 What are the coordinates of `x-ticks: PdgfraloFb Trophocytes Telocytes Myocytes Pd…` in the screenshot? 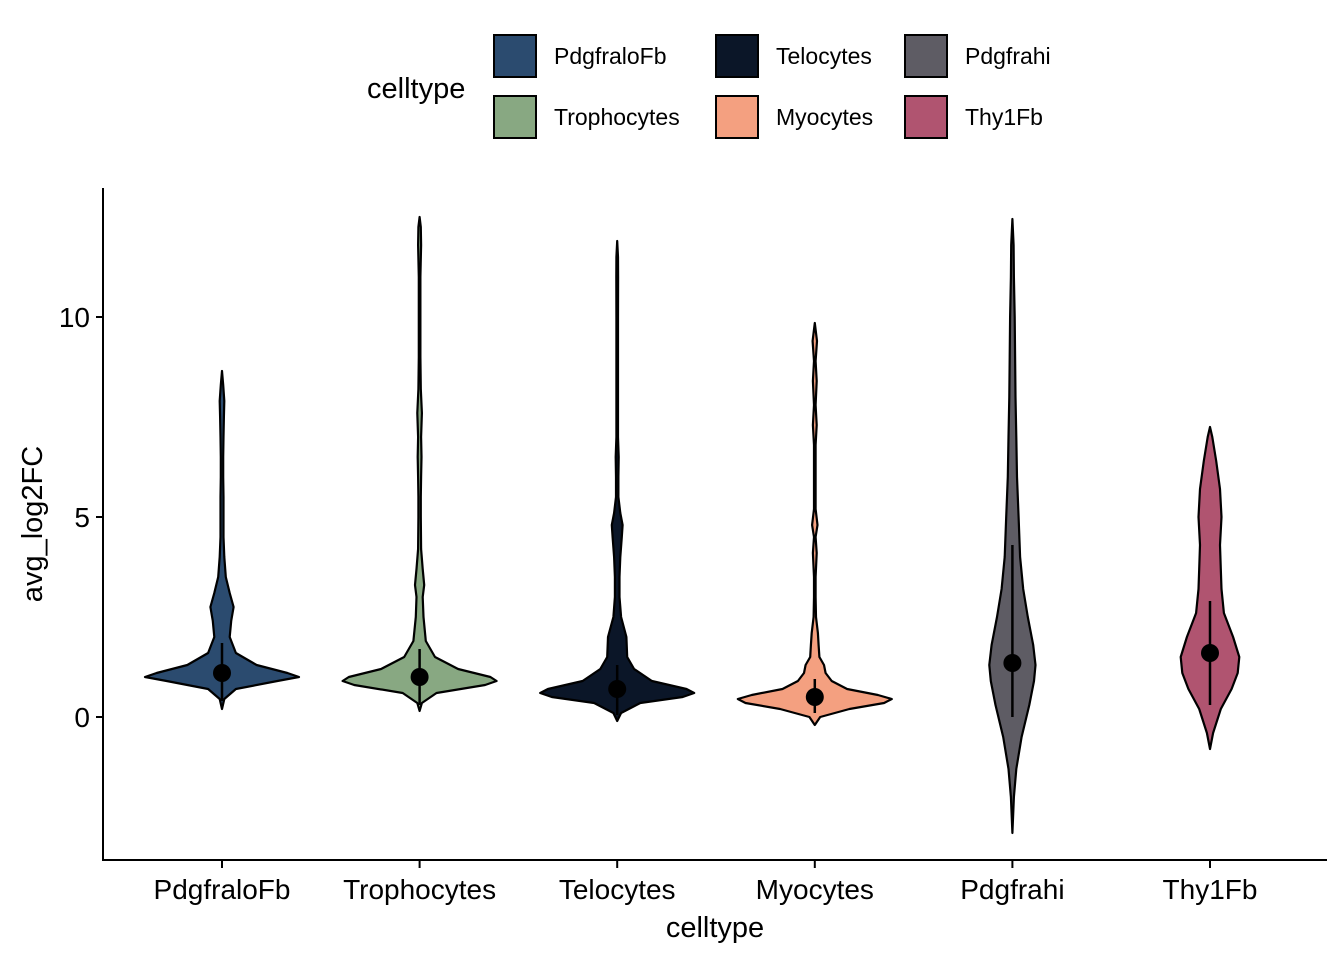 It's located at (706, 882).